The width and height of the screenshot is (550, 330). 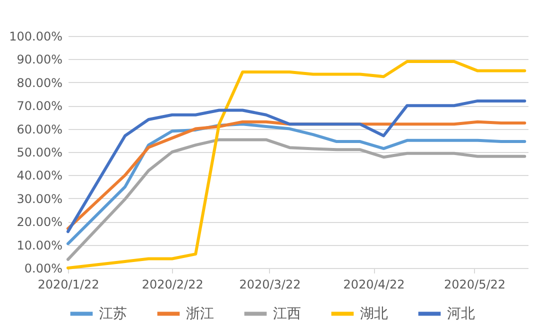 What do you see at coordinates (461, 314) in the screenshot?
I see `legend-label: 河北` at bounding box center [461, 314].